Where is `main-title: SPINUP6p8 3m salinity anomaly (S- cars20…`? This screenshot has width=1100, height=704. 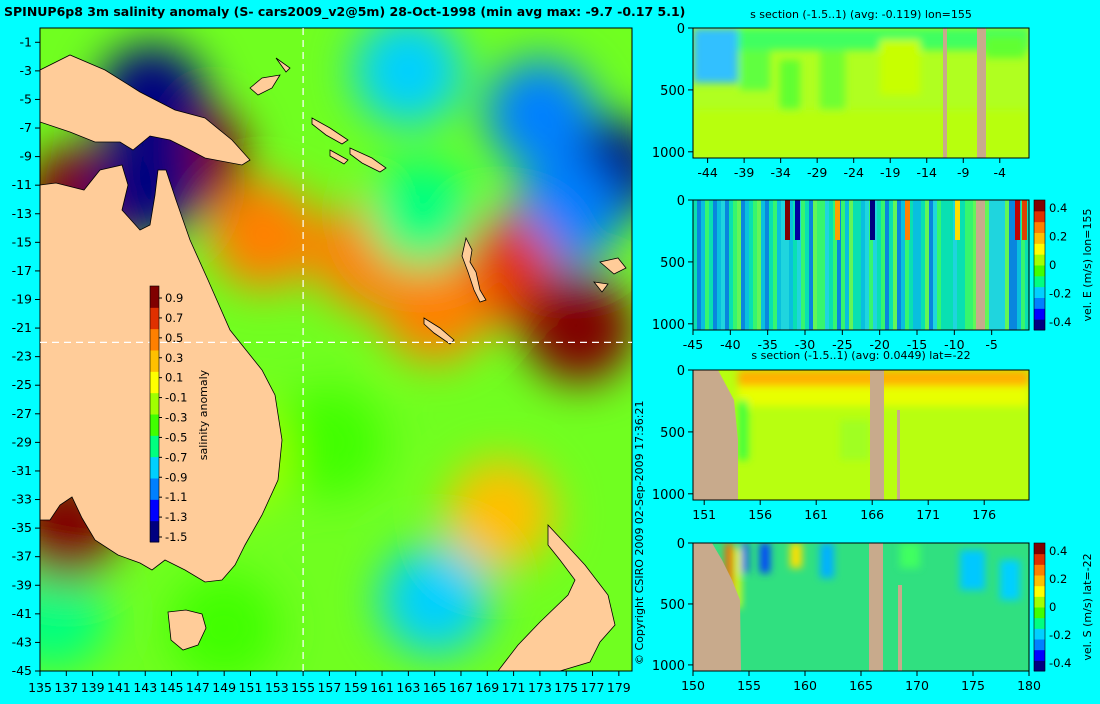 main-title: SPINUP6p8 3m salinity anomaly (S- cars20… is located at coordinates (344, 12).